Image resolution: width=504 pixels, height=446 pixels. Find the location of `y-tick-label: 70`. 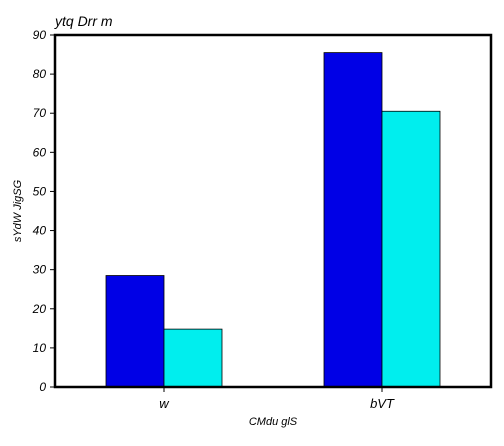

y-tick-label: 70 is located at coordinates (40, 113).